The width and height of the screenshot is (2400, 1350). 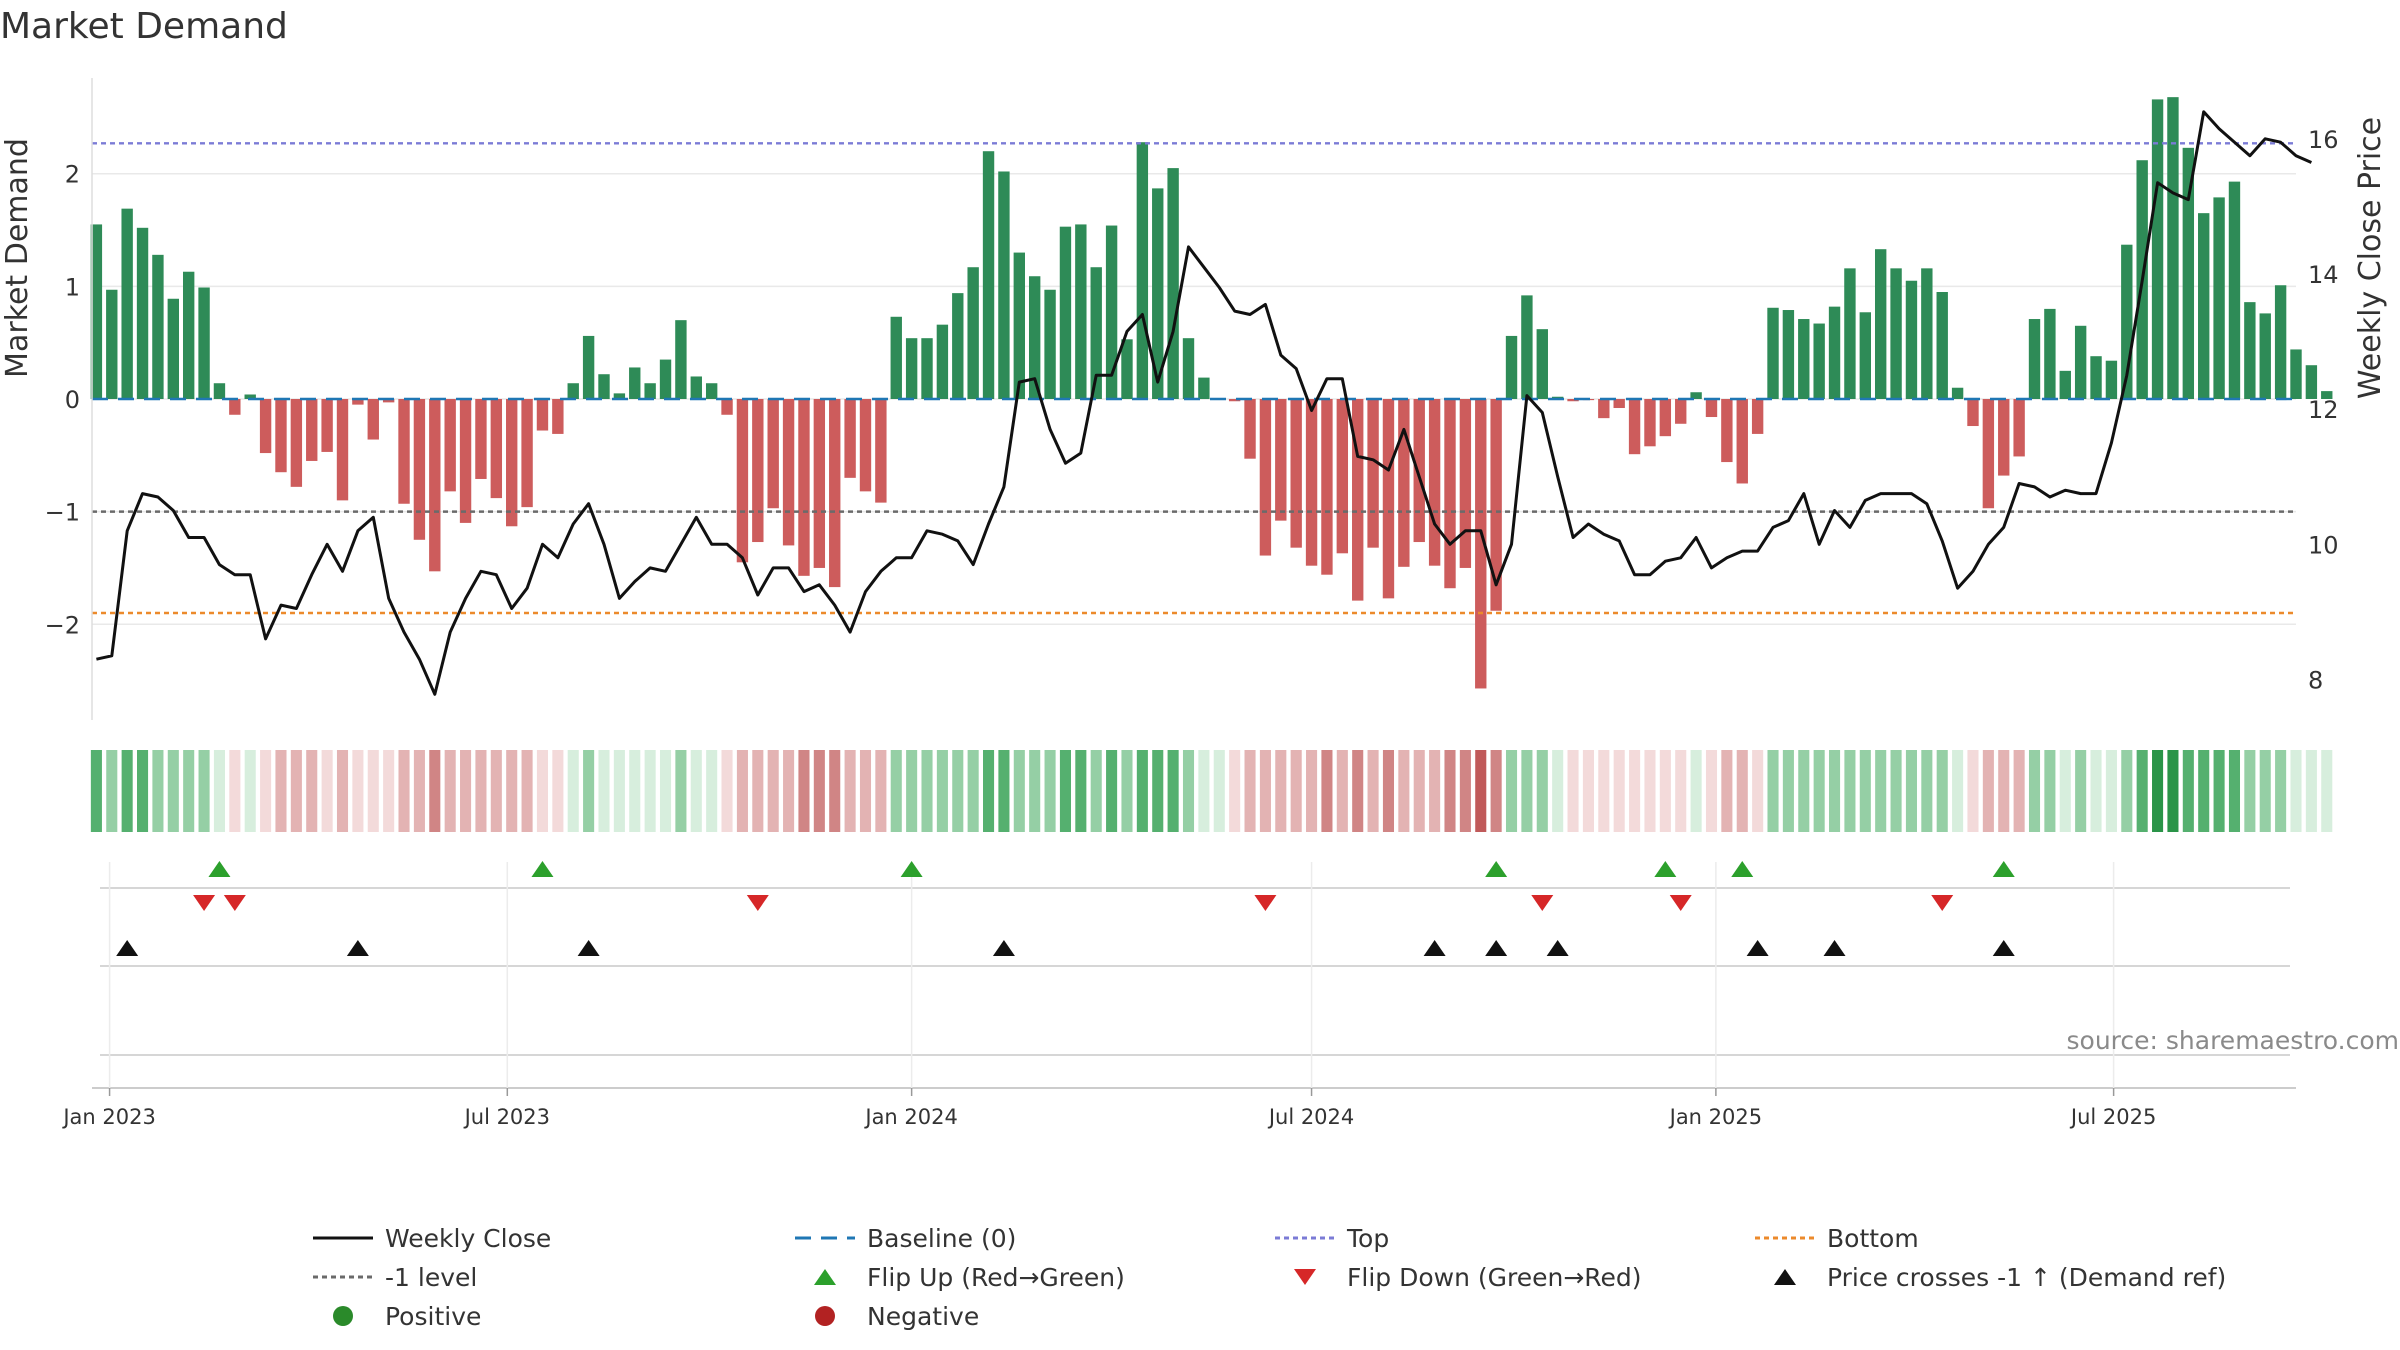 I want to click on legend-item: -1 level, so click(x=395, y=1277).